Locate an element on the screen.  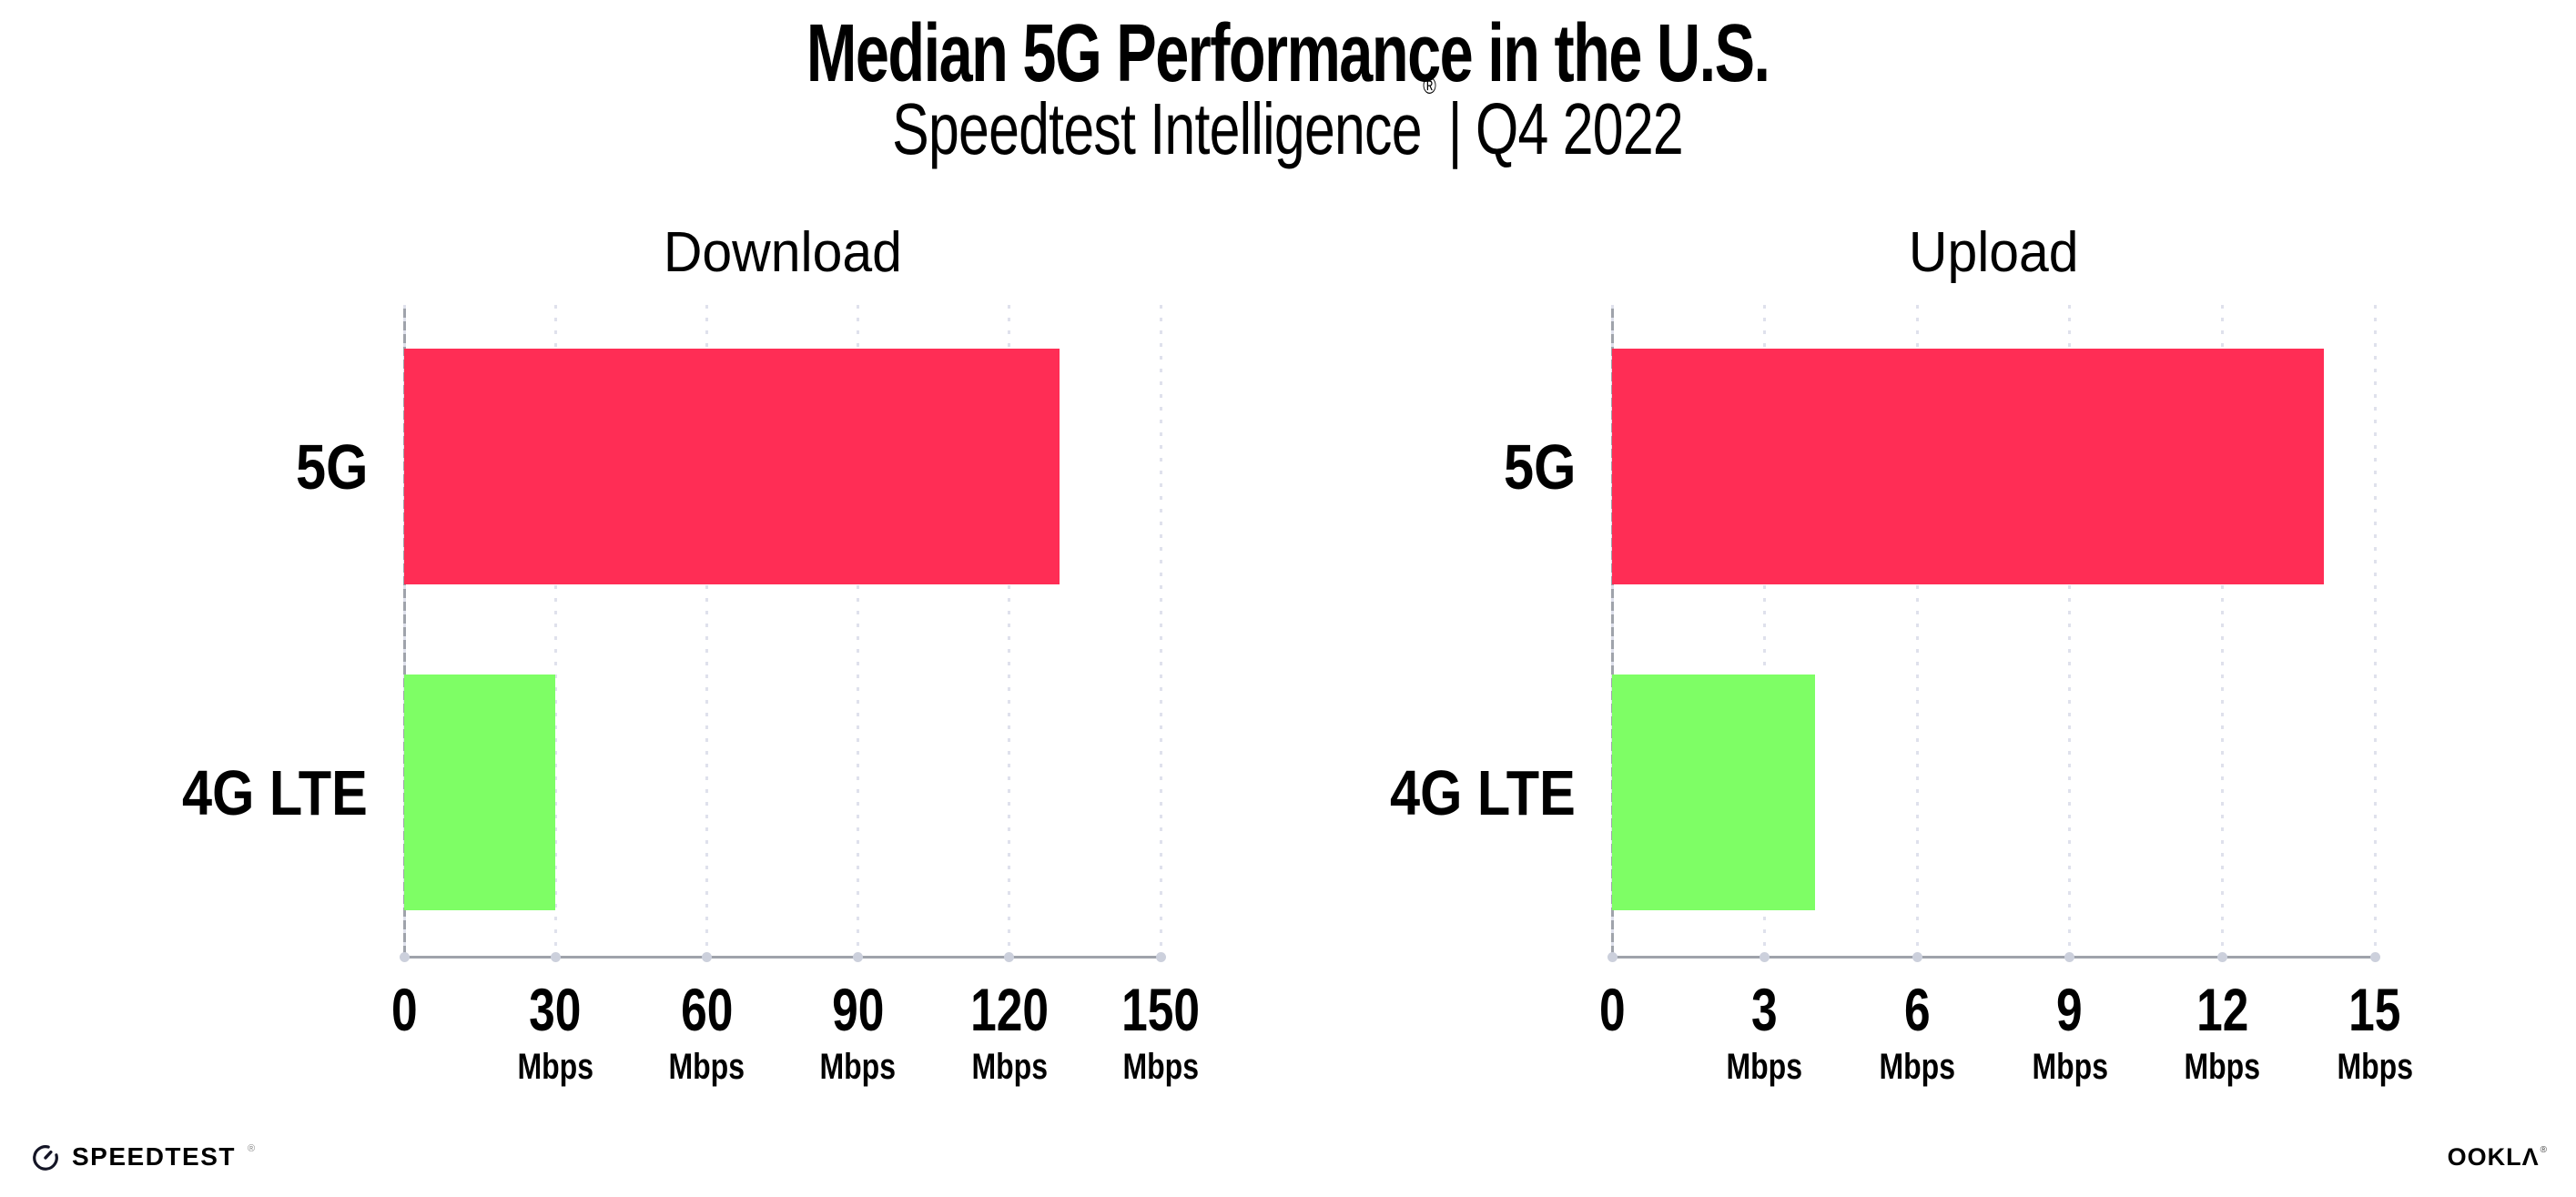
speedtest-wordmark: SPEEDTEST is located at coordinates (154, 1156).